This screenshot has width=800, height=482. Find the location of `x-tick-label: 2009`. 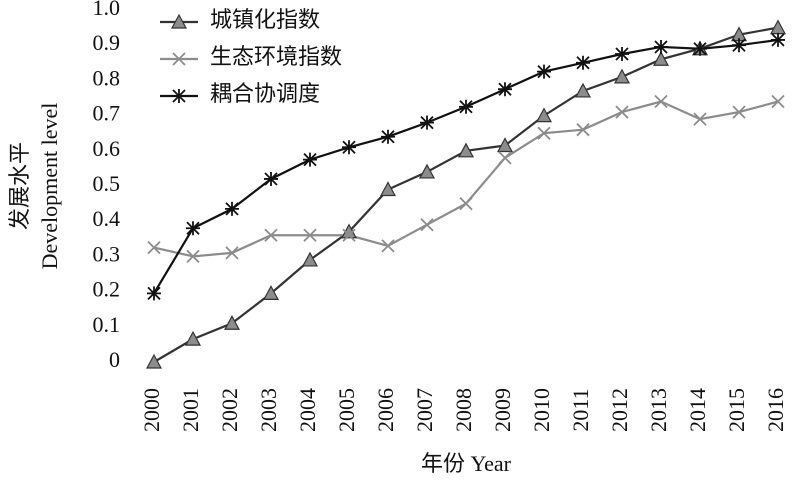

x-tick-label: 2009 is located at coordinates (502, 410).